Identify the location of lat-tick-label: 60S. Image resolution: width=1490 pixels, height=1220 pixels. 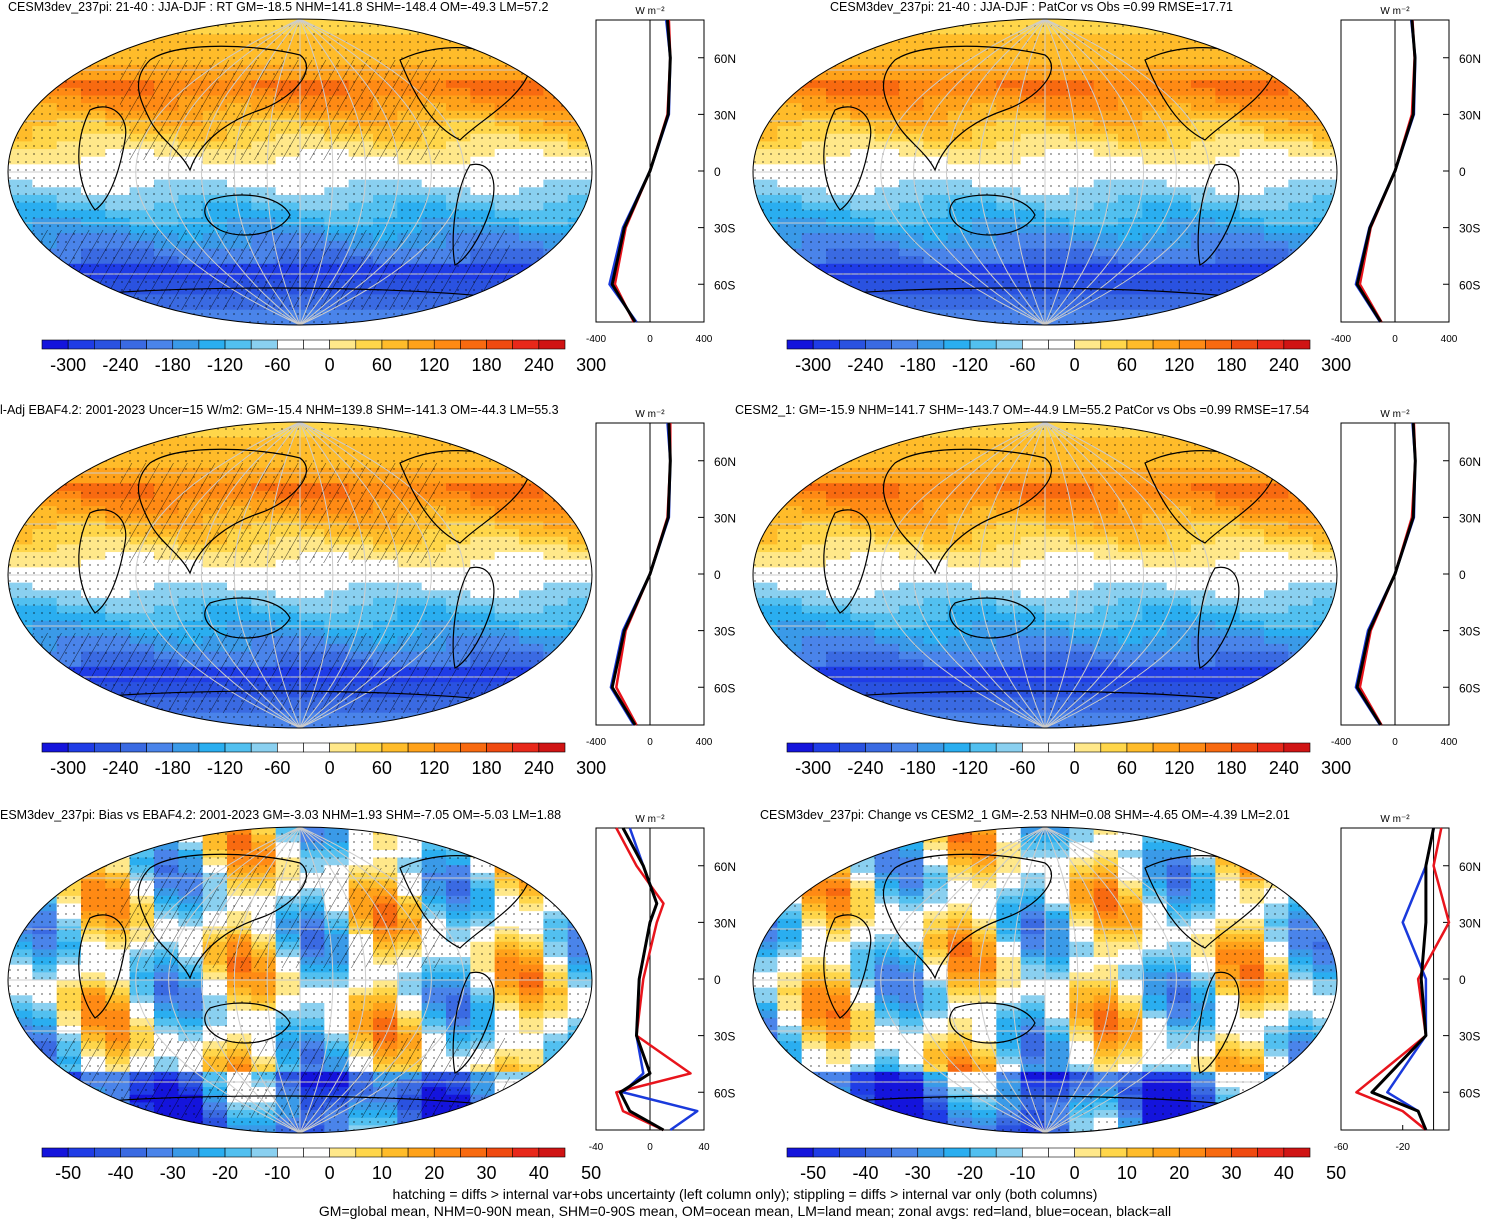
(1469, 285).